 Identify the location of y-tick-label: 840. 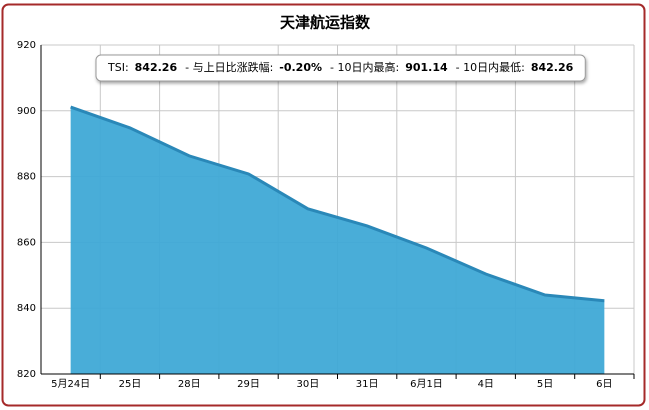
(26, 308).